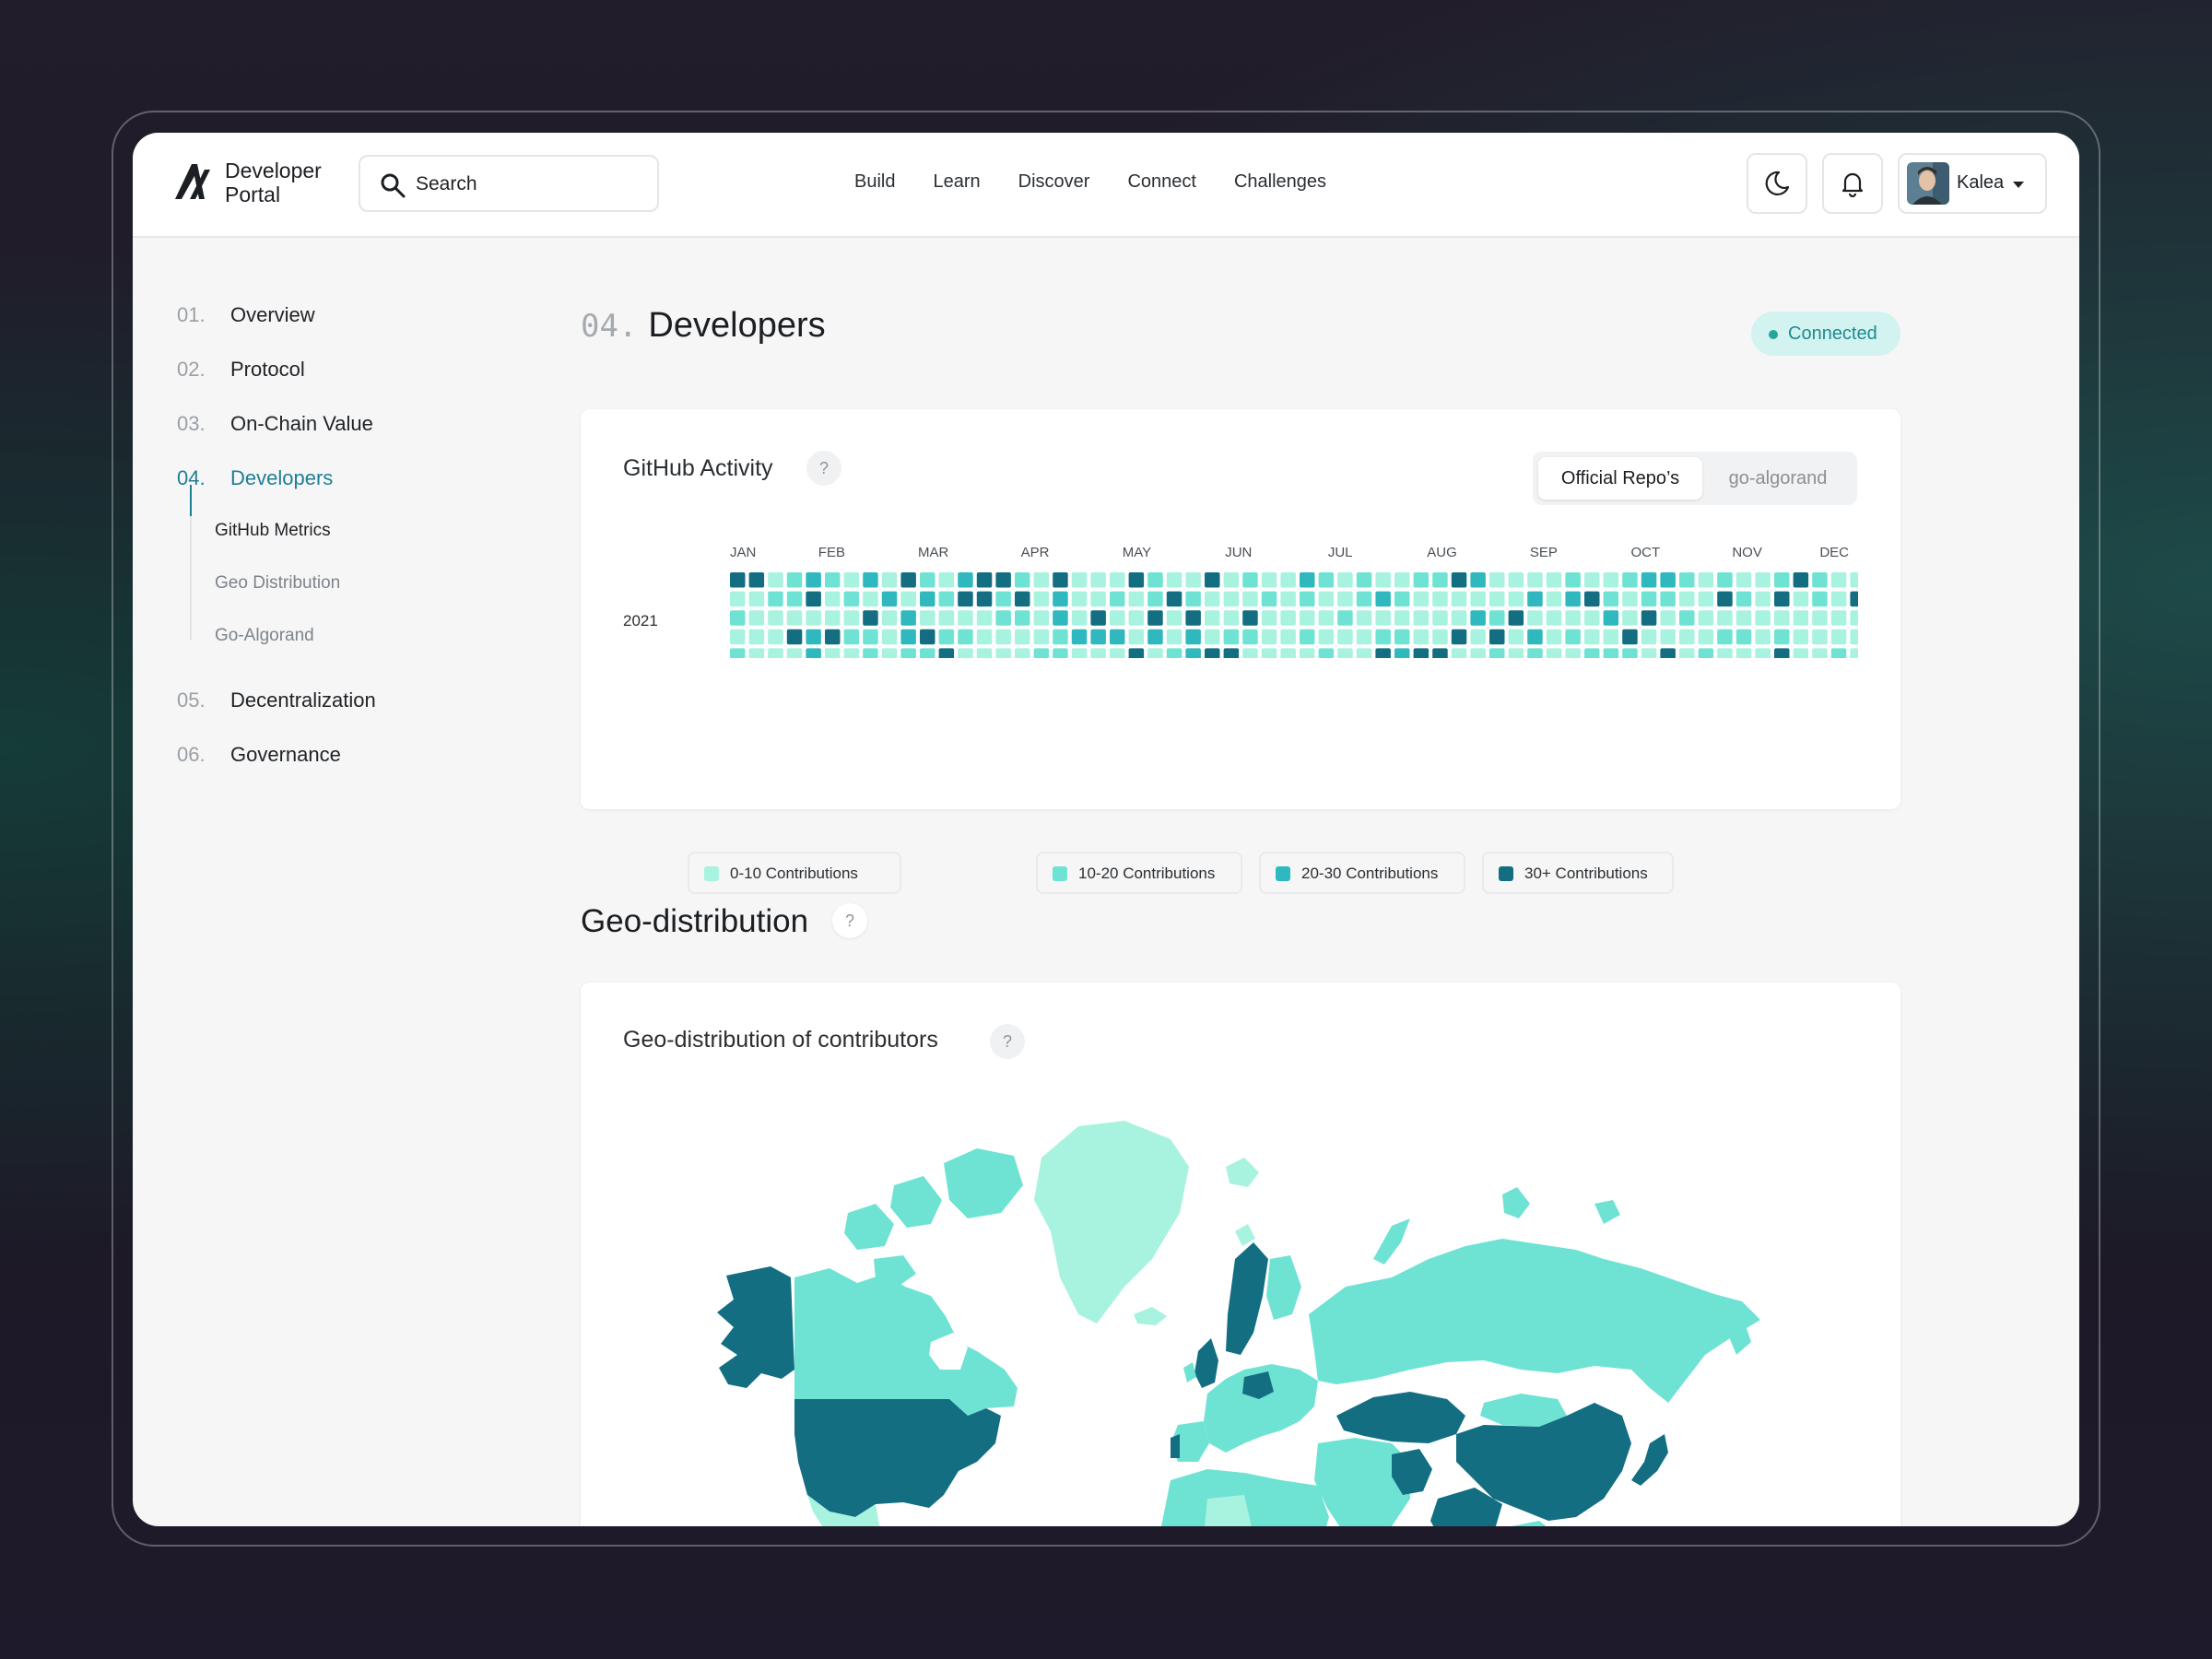 This screenshot has height=1659, width=2212. What do you see at coordinates (273, 530) in the screenshot?
I see `subnav-github-metrics: GitHub Metrics` at bounding box center [273, 530].